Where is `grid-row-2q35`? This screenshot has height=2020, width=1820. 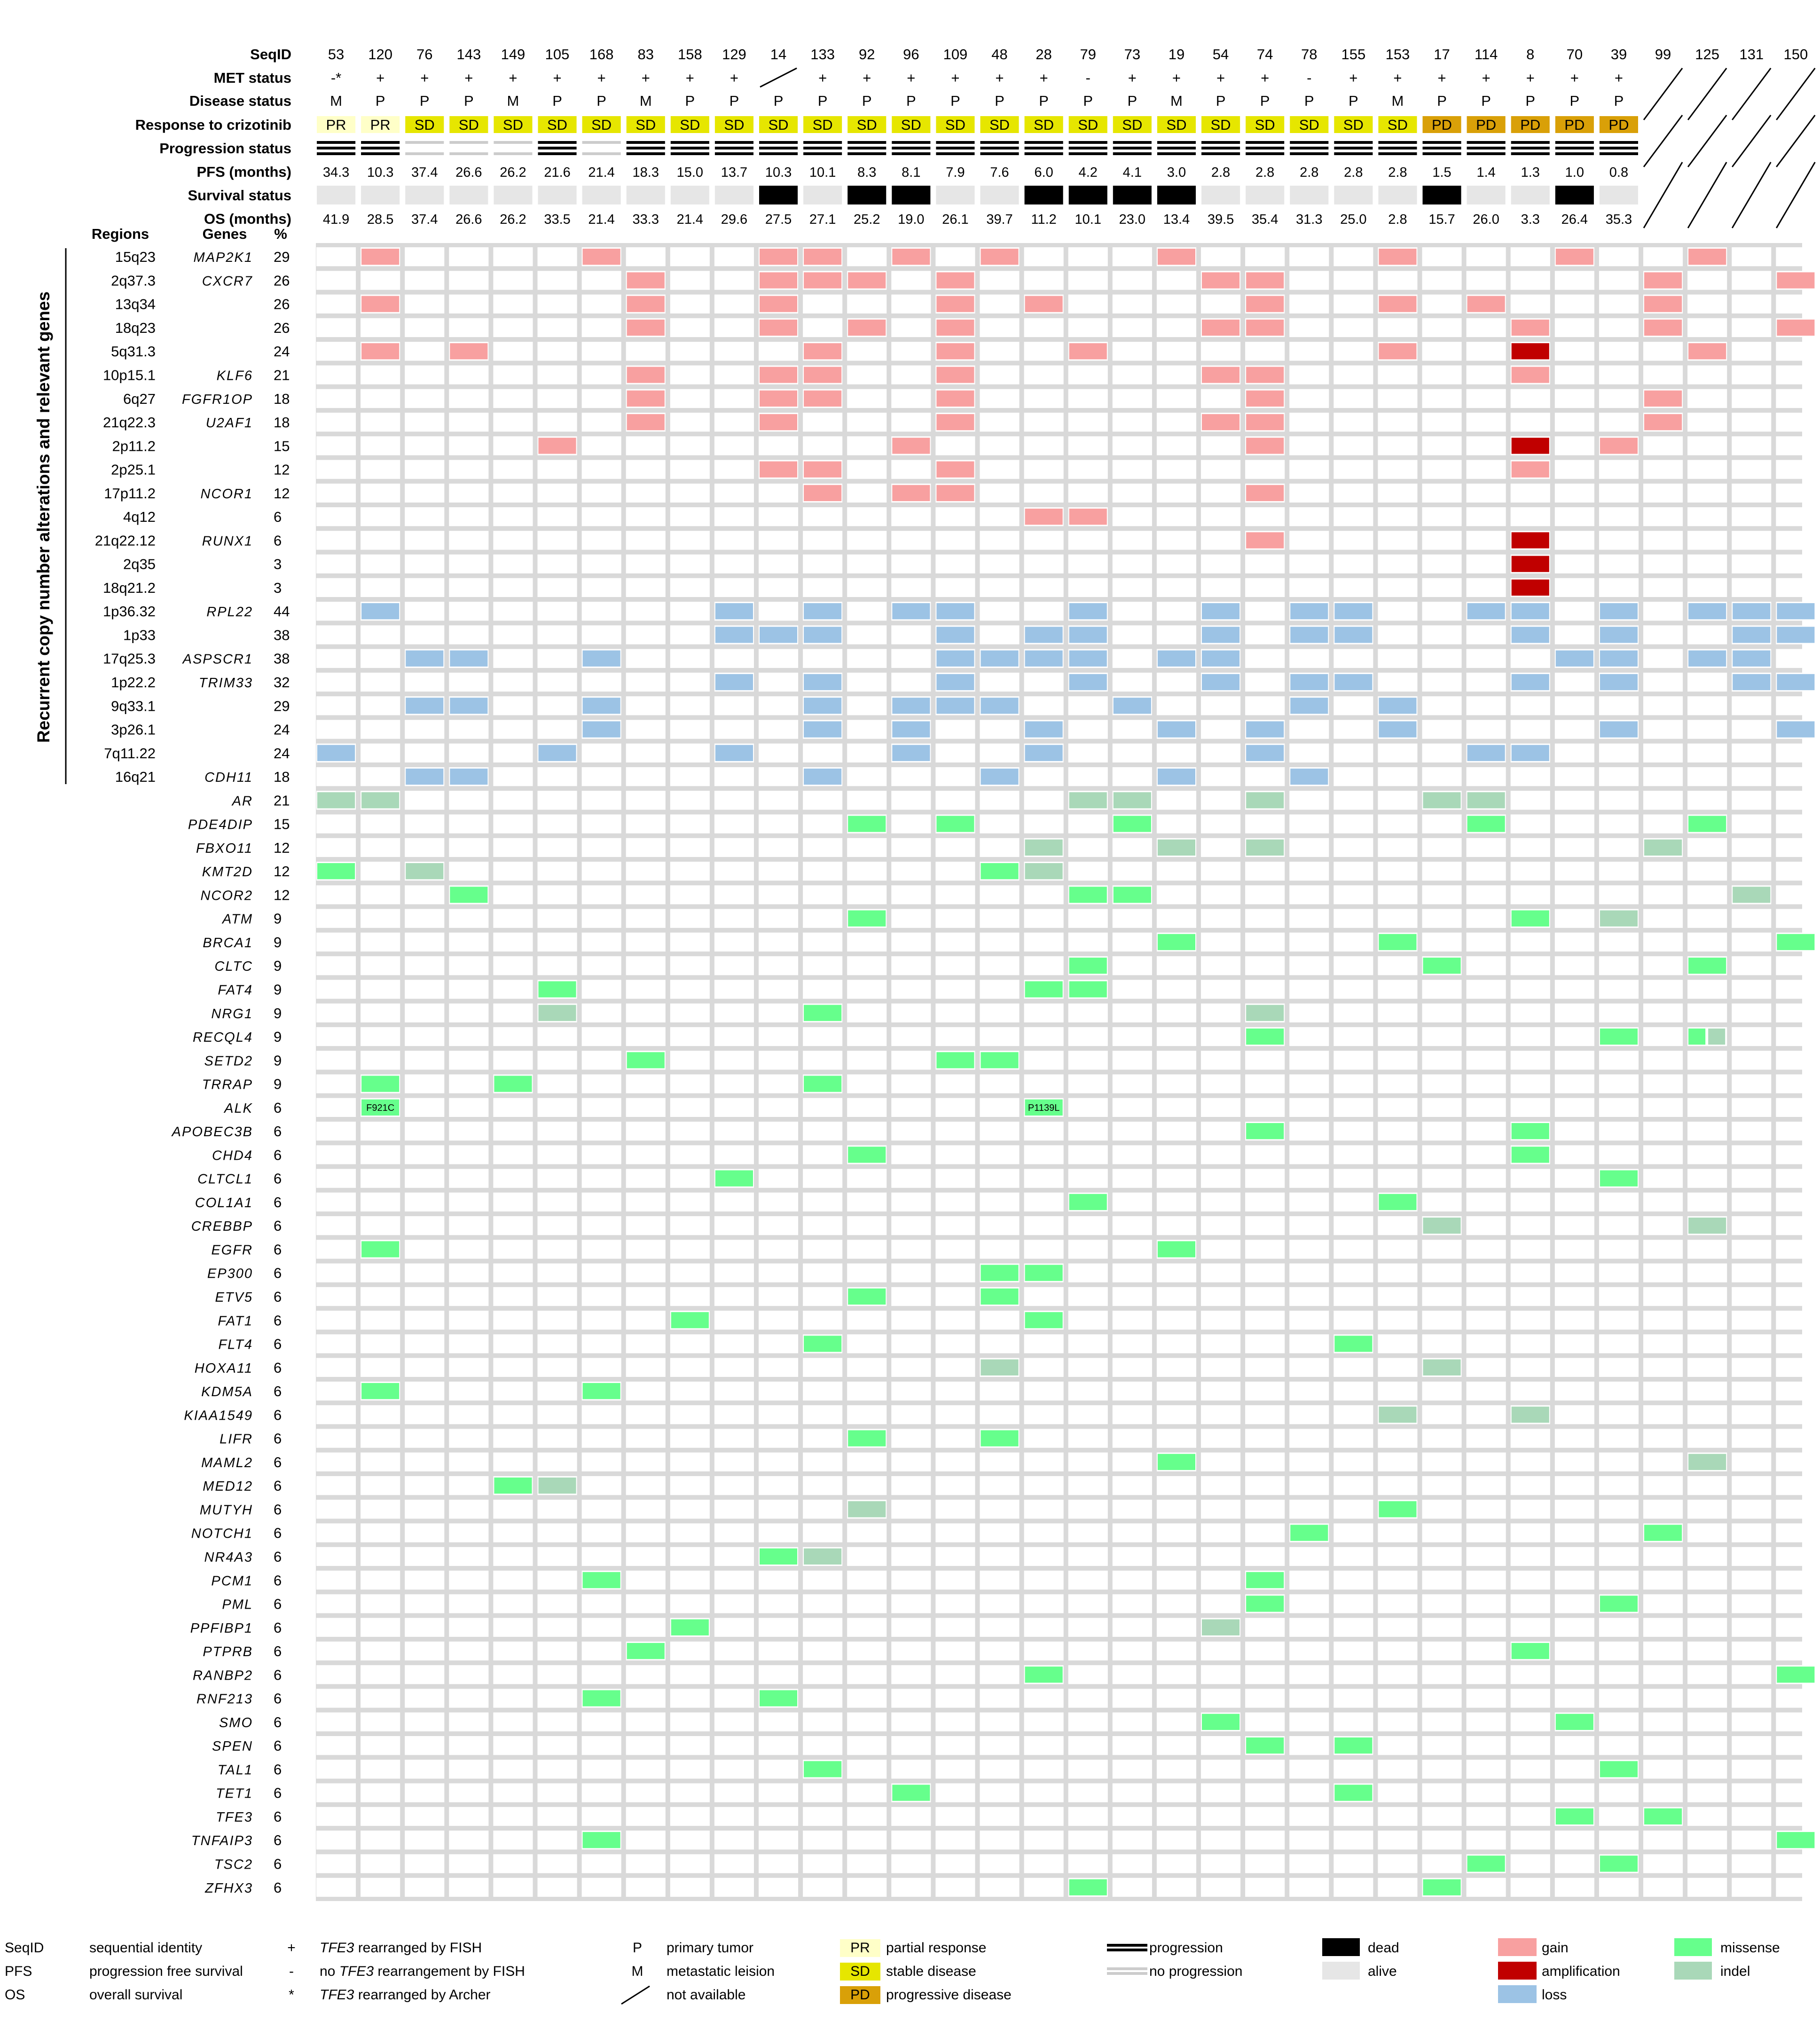
grid-row-2q35 is located at coordinates (1066, 564).